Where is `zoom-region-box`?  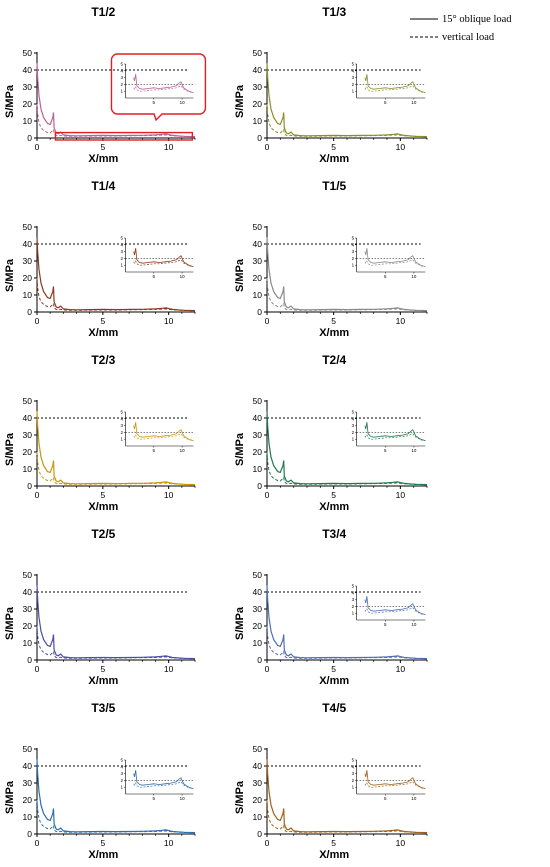 zoom-region-box is located at coordinates (124, 136).